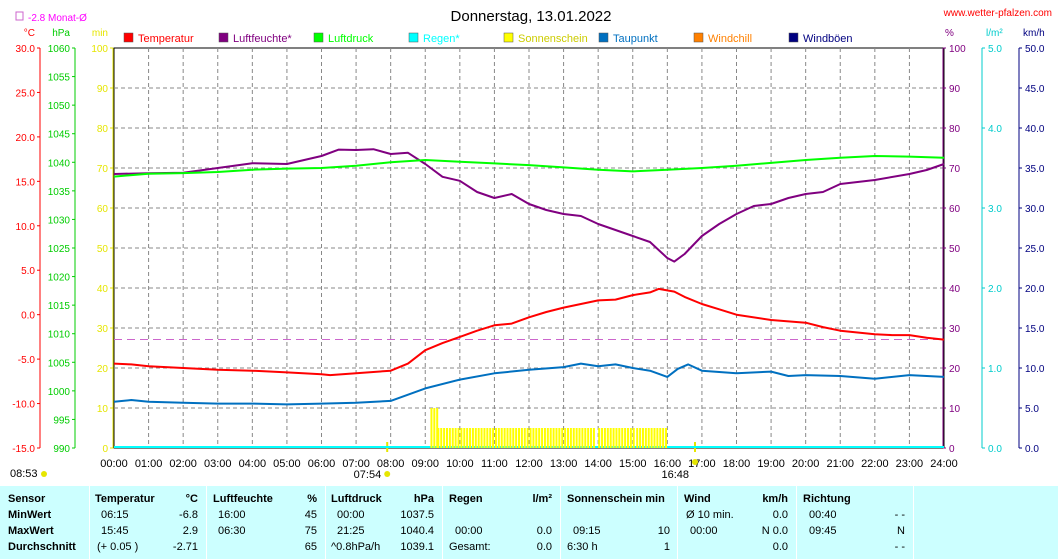  I want to click on x-tick-label: 01:00, so click(149, 464).